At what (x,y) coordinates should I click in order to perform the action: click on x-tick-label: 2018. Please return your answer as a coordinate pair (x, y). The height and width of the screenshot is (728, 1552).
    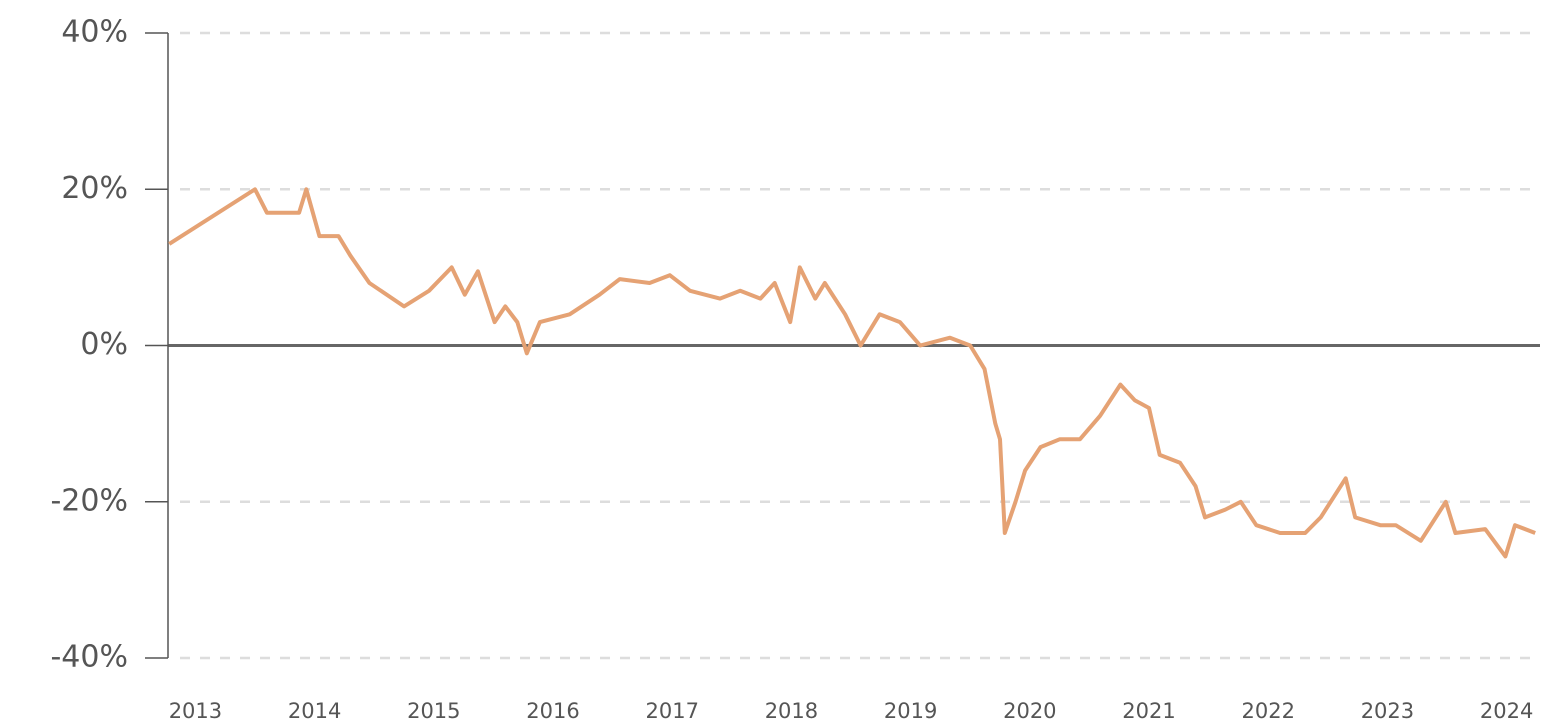
    Looking at the image, I should click on (791, 711).